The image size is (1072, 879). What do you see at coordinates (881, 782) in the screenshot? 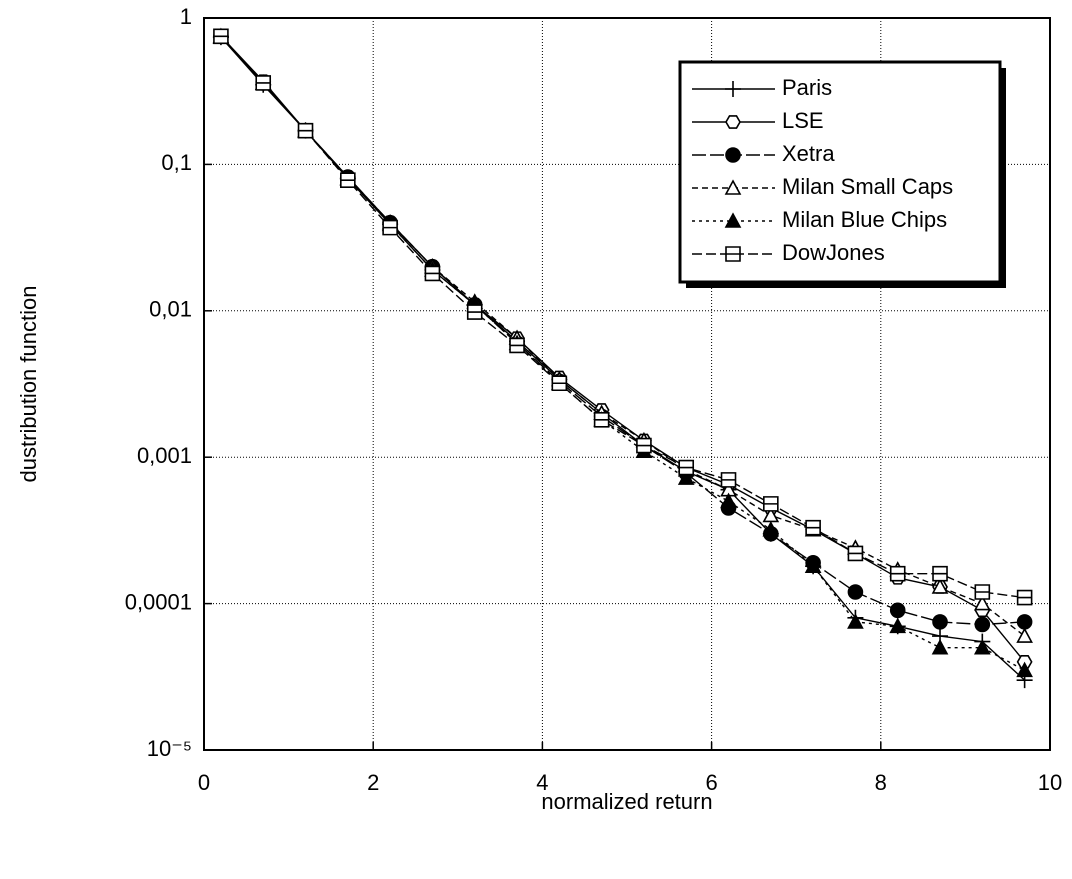
I see `x-tick-label: 8` at bounding box center [881, 782].